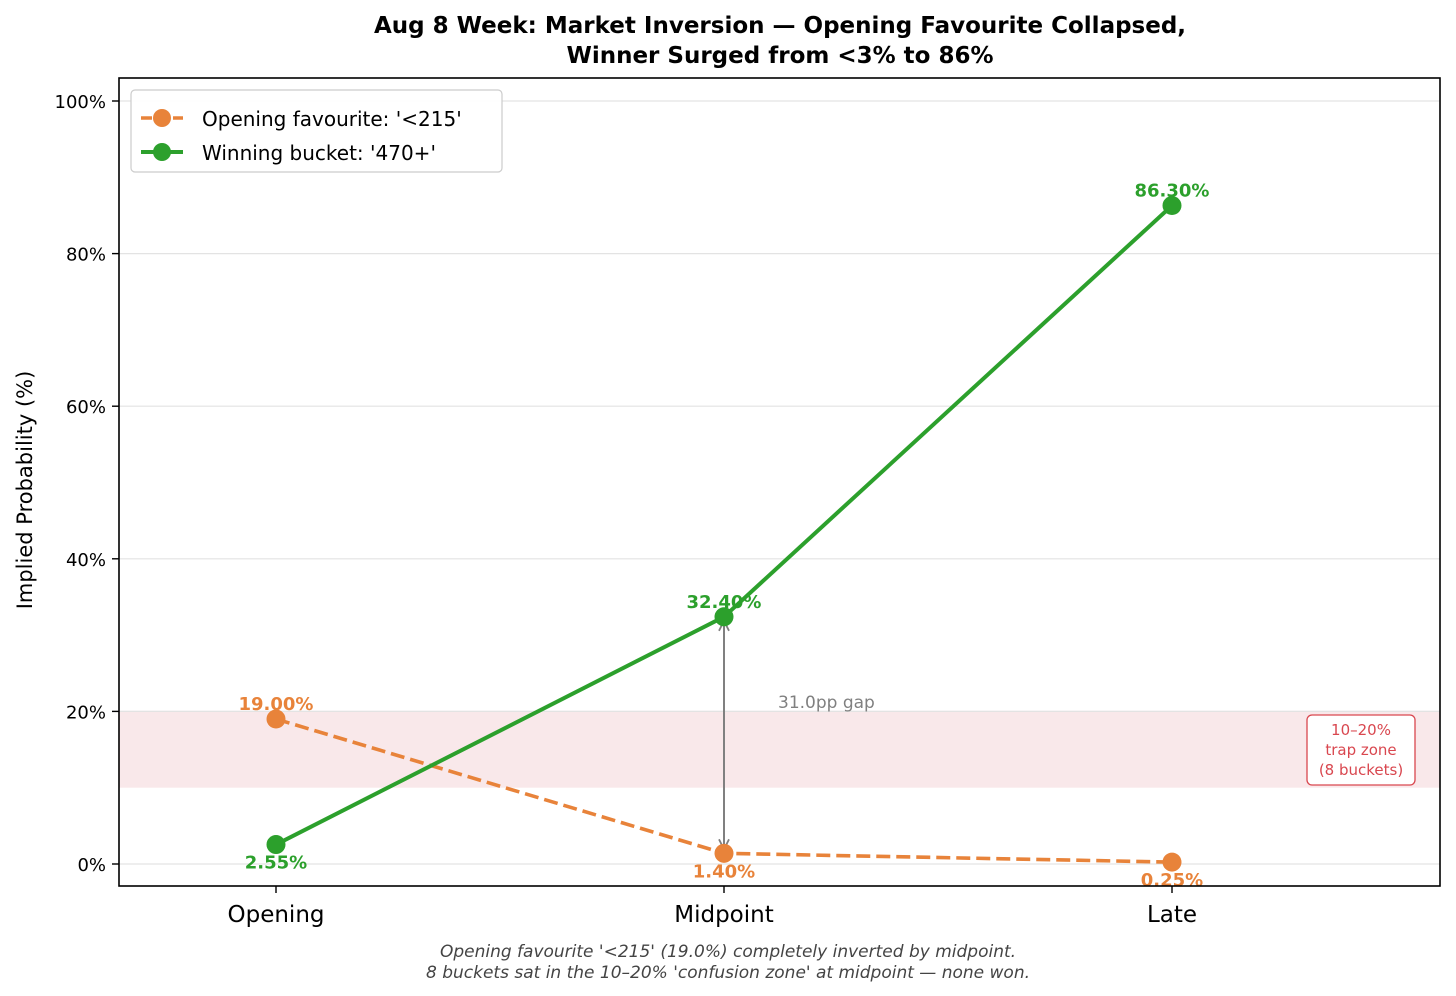 The image size is (1456, 996). Describe the element at coordinates (332, 119) in the screenshot. I see `legend-label-opening-favourite: Opening favourite: '<215'` at that location.